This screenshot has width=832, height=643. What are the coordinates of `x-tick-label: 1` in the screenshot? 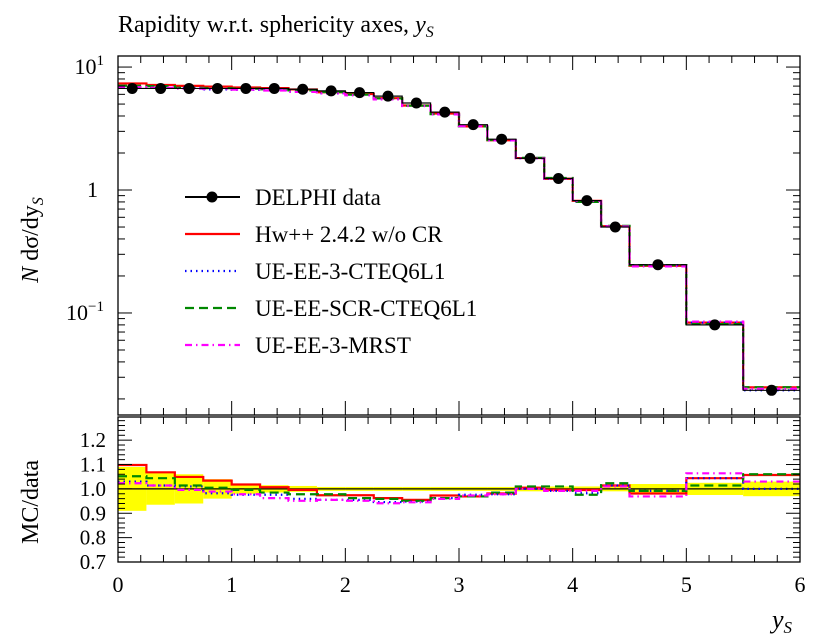 It's located at (231, 584).